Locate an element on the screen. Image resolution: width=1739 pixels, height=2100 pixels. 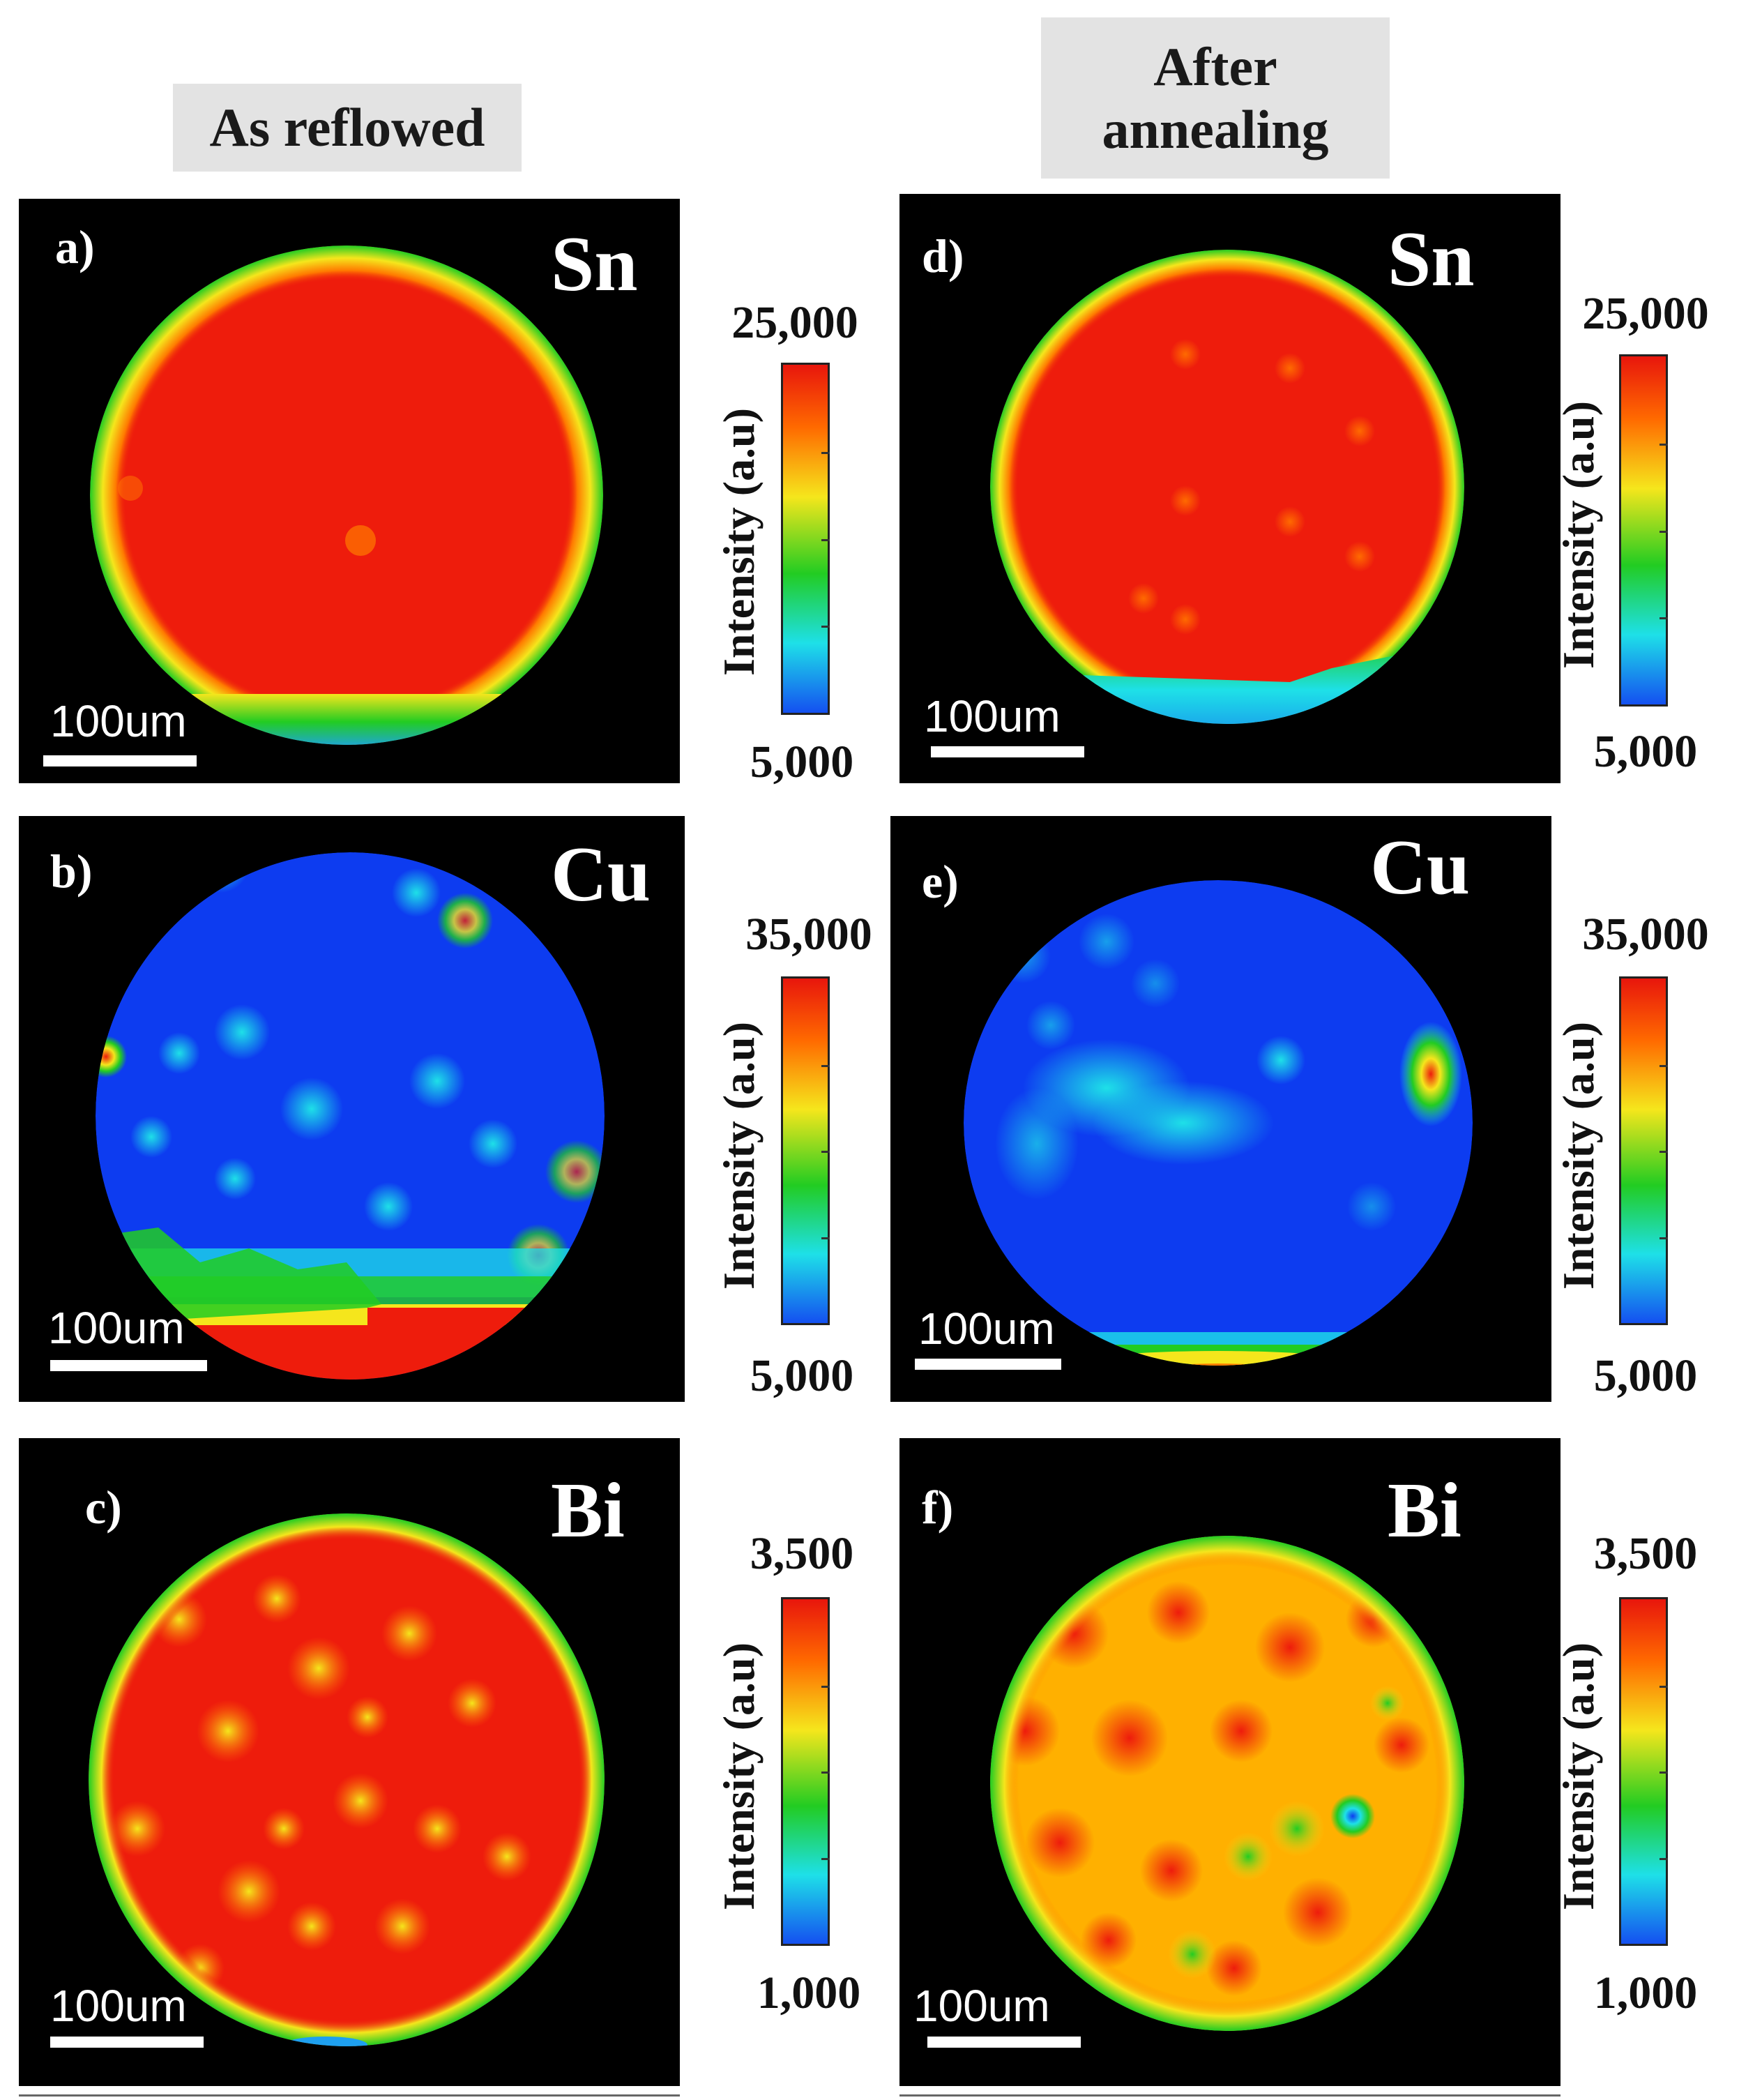
cbar-title-d: Intensity (a.u) is located at coordinates (1578, 535).